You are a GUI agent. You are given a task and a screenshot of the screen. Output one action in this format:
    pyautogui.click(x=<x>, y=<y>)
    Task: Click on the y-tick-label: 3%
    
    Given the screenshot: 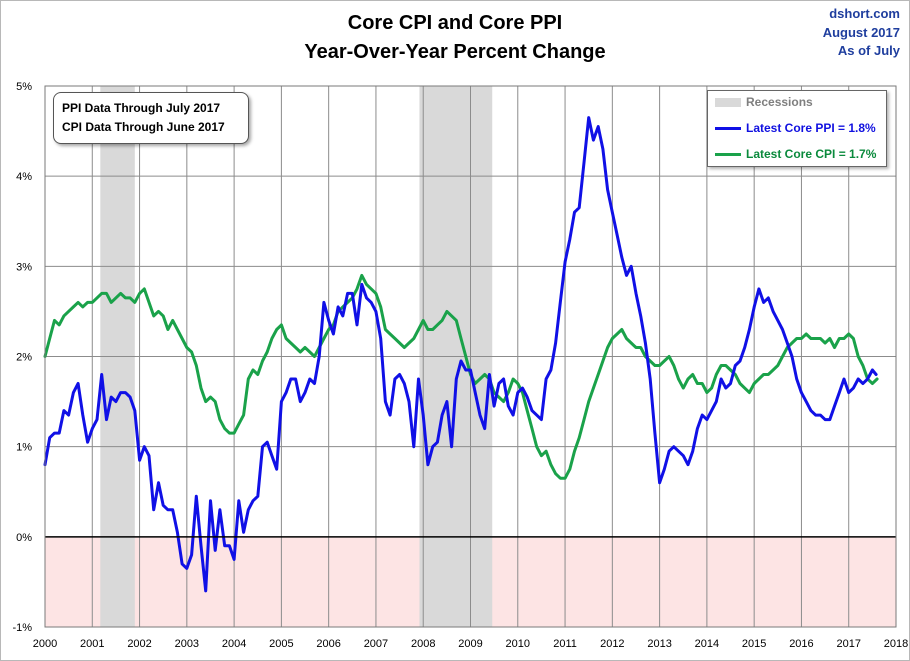 What is the action you would take?
    pyautogui.click(x=24, y=267)
    